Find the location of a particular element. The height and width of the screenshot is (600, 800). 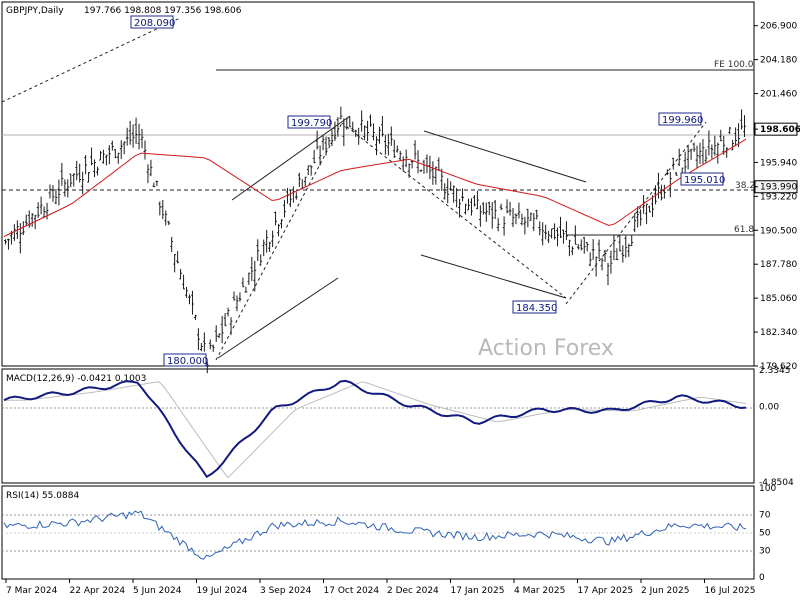

x-axis-label: 17 Jan 2025 is located at coordinates (478, 591).